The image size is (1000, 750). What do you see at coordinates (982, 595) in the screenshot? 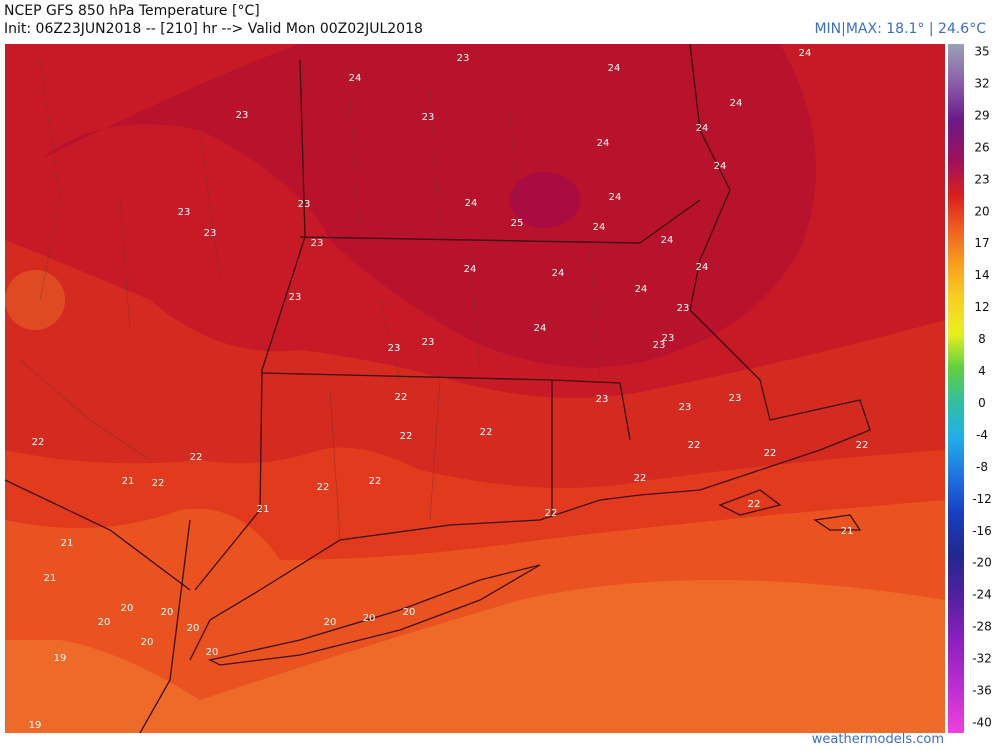
I see `colorbar-tick-label: -24` at bounding box center [982, 595].